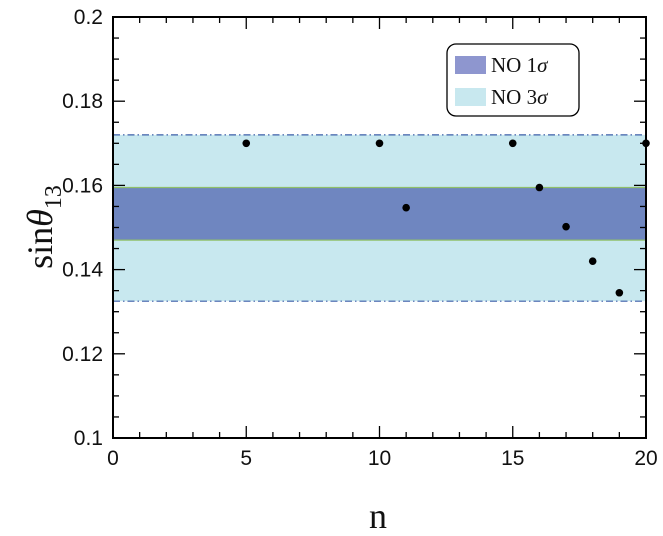 The image size is (663, 536). Describe the element at coordinates (513, 80) in the screenshot. I see `legend: NO 1σ NO 3σ` at that location.